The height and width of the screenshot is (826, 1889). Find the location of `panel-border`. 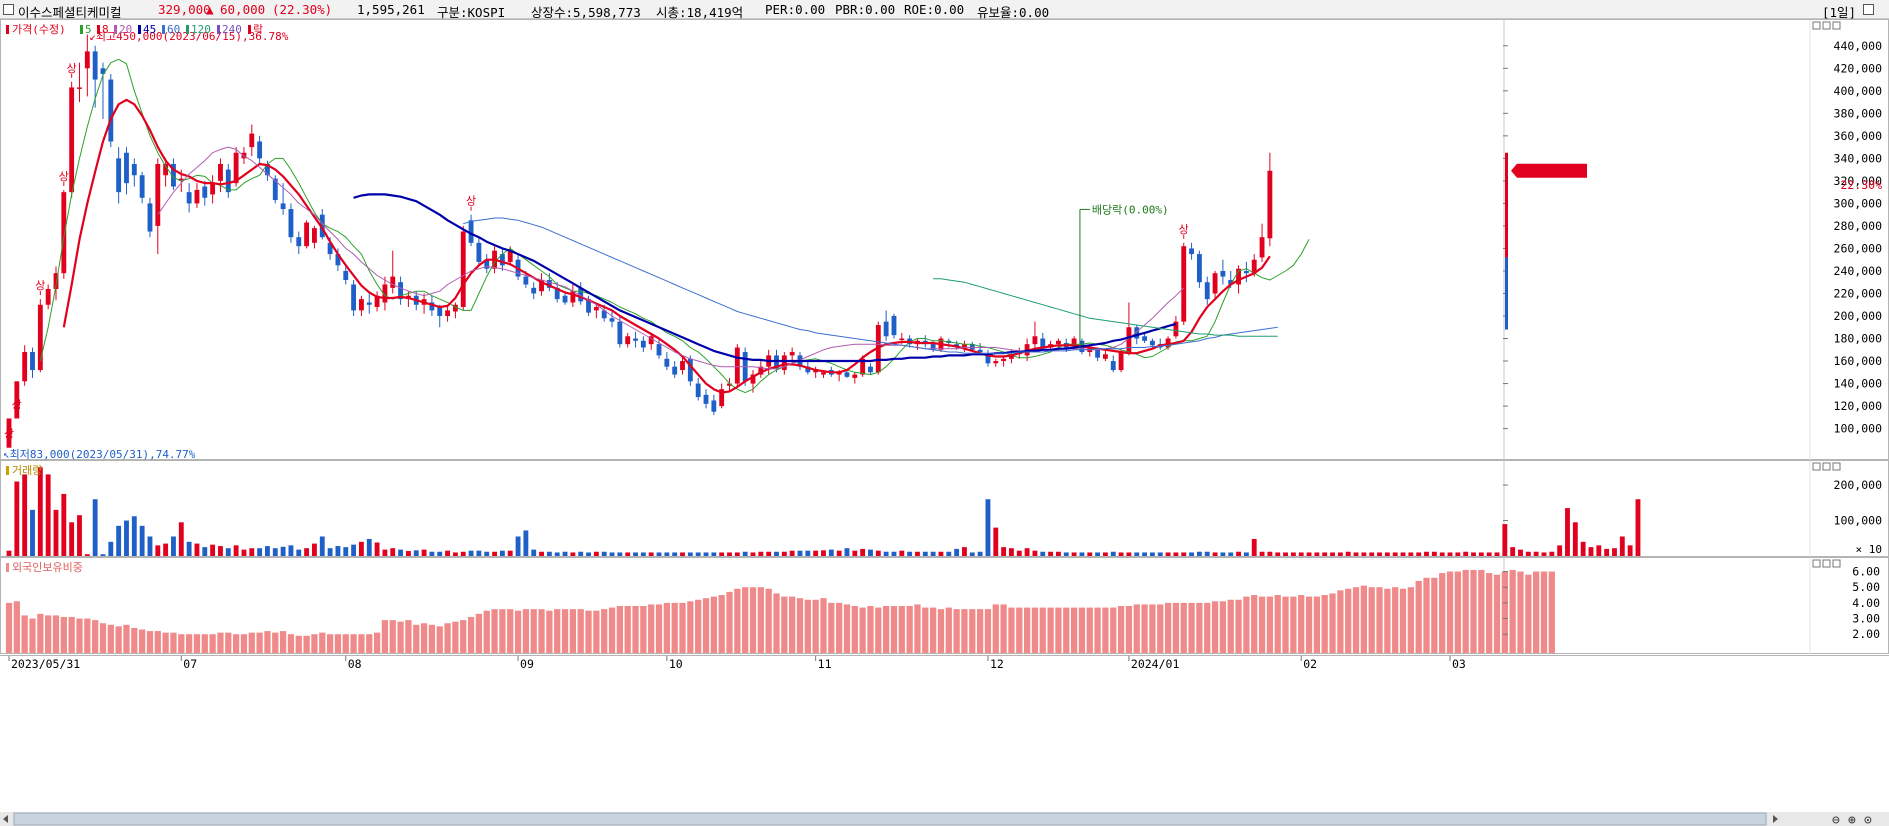

panel-border is located at coordinates (944, 508).